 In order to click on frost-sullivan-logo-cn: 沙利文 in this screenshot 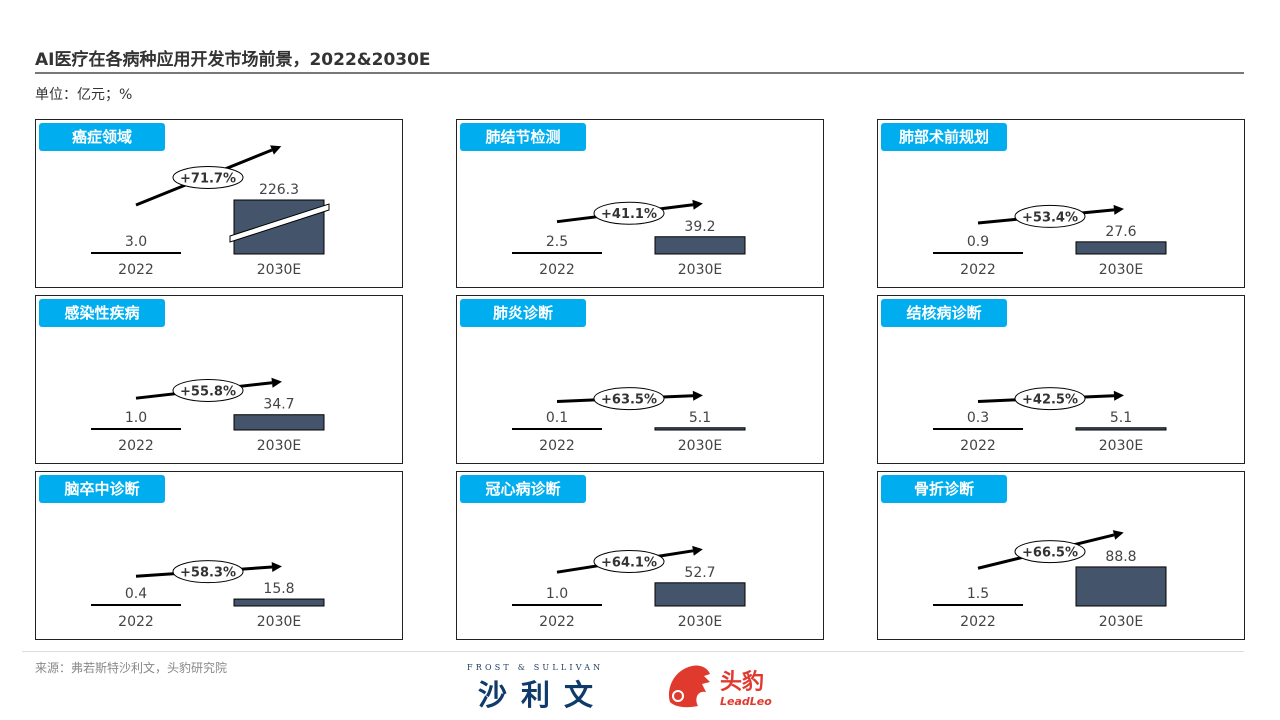, I will do `click(543, 695)`.